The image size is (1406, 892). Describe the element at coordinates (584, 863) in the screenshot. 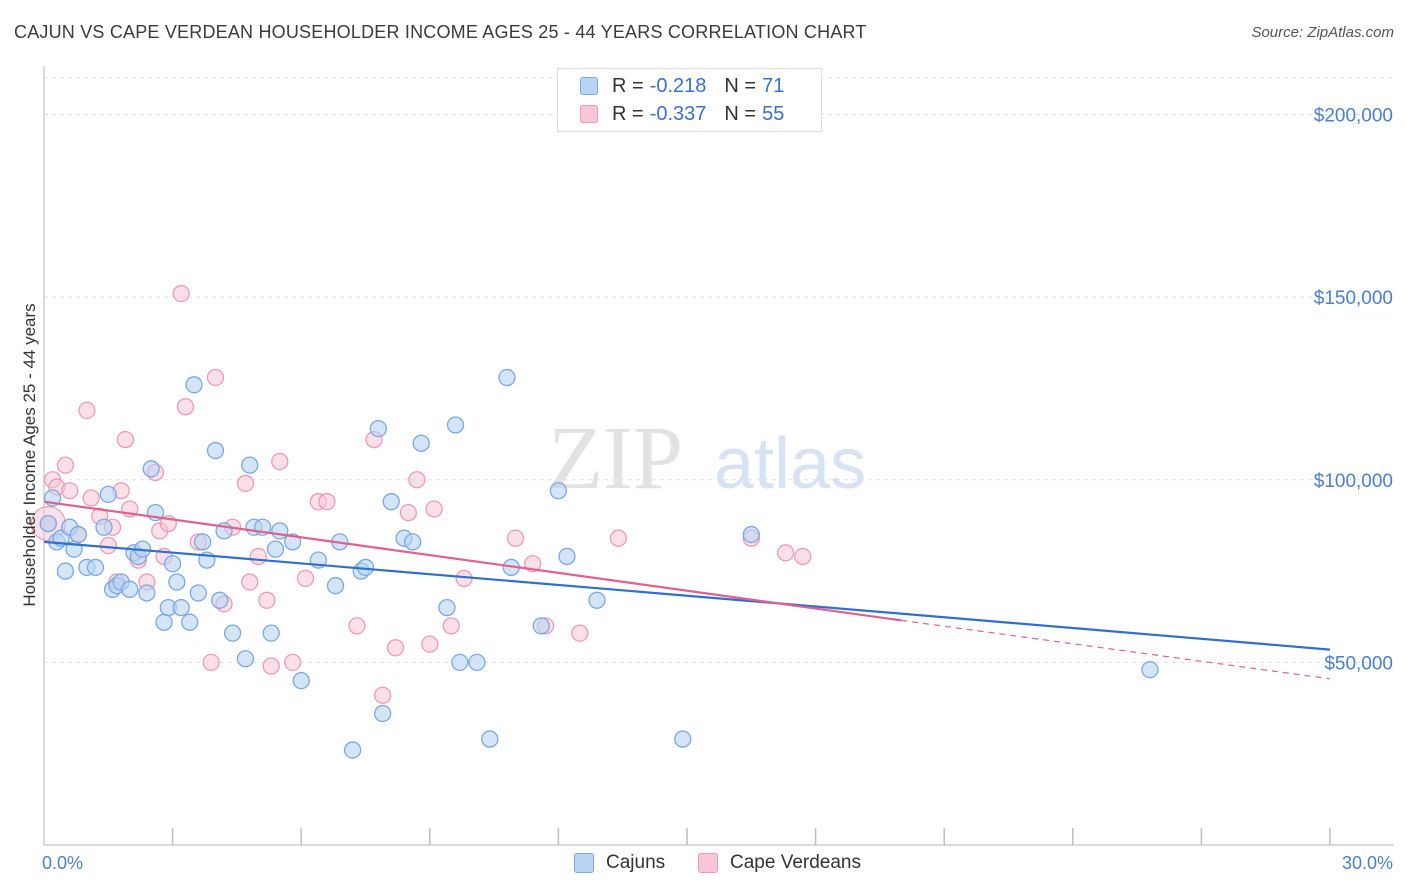

I see `cajun-legend-swatch` at that location.